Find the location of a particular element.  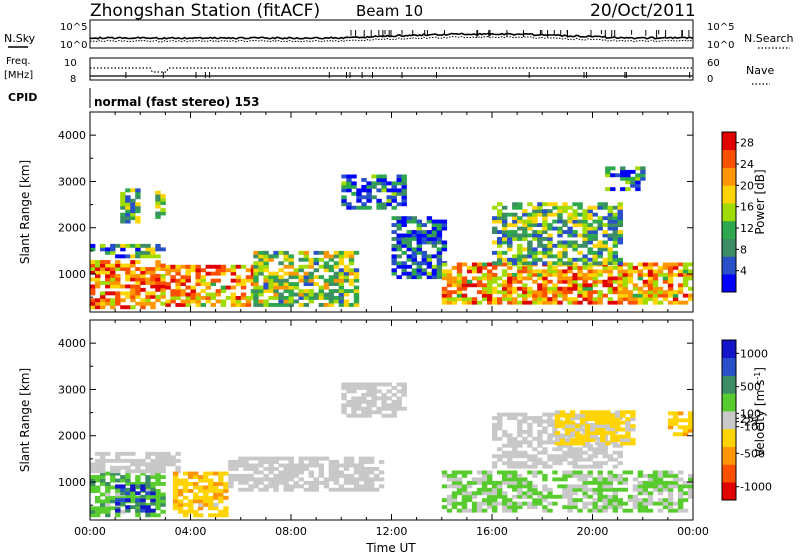

nave-label: Nave is located at coordinates (760, 70).